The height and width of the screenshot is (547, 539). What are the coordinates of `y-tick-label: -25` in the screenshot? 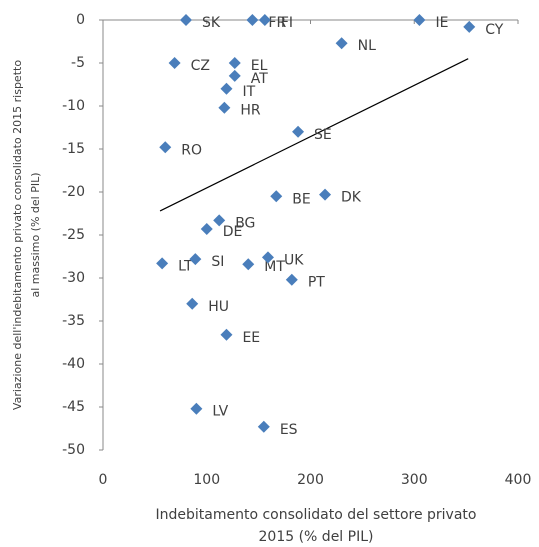 It's located at (73, 235).